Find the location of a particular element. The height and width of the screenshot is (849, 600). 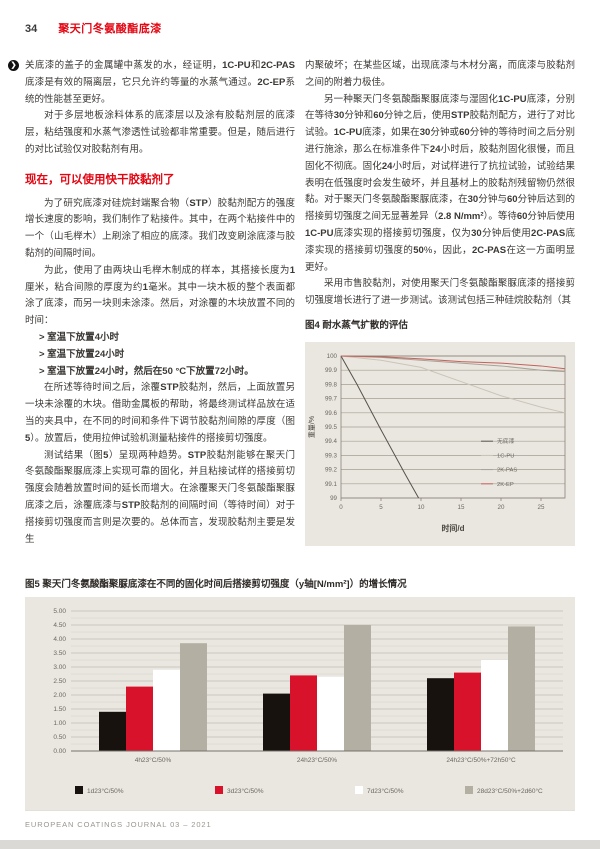

svg-text: 99.2 is located at coordinates (331, 469).